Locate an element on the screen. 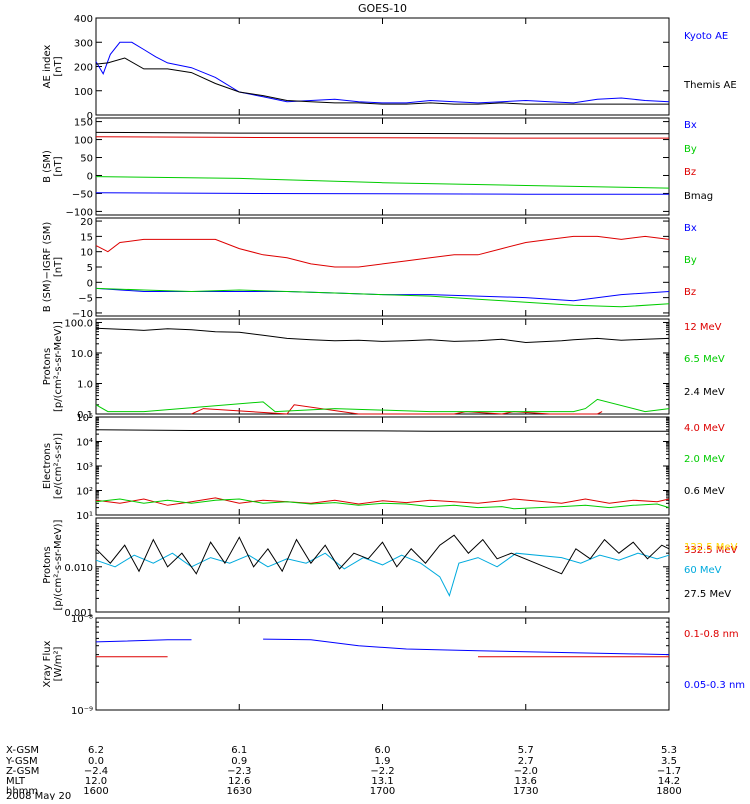 The width and height of the screenshot is (750, 804). y-axis-label: B (SM) is located at coordinates (47, 166).